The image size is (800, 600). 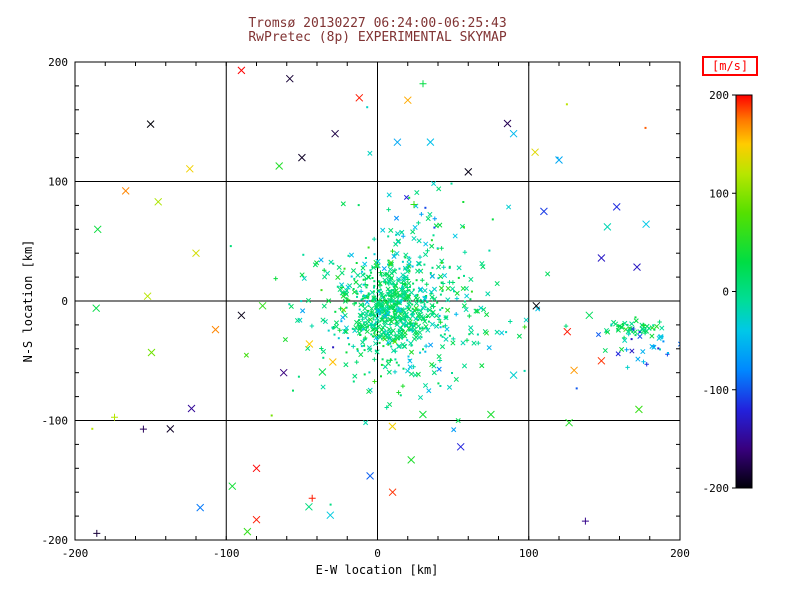 I want to click on y-tick-label: 0, so click(x=64, y=301).